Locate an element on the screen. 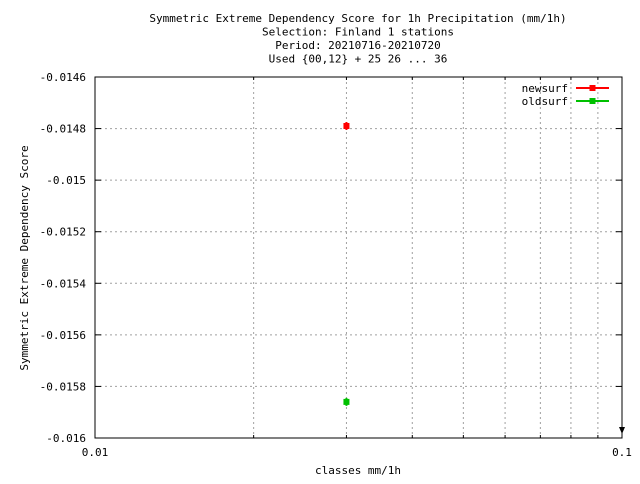 The width and height of the screenshot is (640, 484). chart-title-line: Selection: Finland 1 stations is located at coordinates (358, 32).